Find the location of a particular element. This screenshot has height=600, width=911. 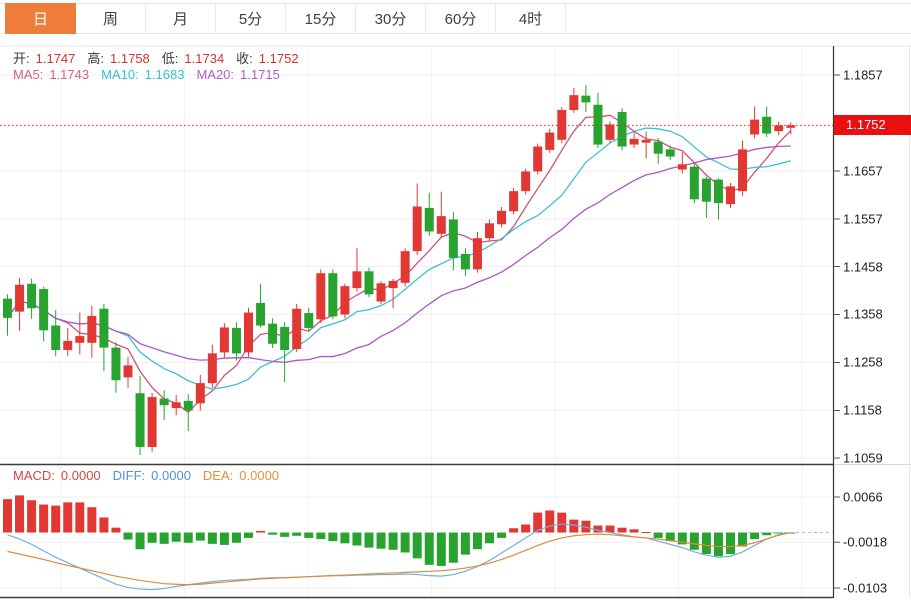

tab-month: 月 is located at coordinates (181, 18).